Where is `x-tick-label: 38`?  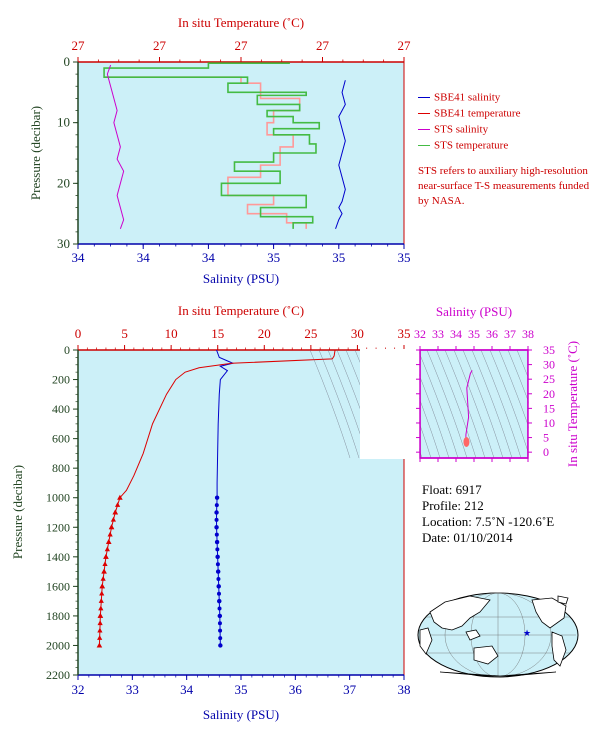
x-tick-label: 38 is located at coordinates (528, 334).